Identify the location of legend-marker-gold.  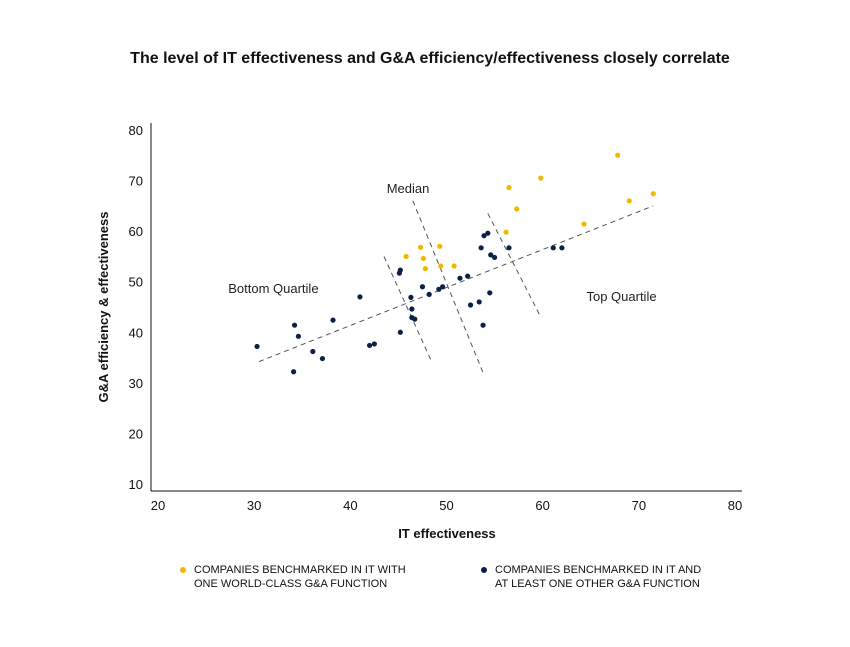
(183, 570).